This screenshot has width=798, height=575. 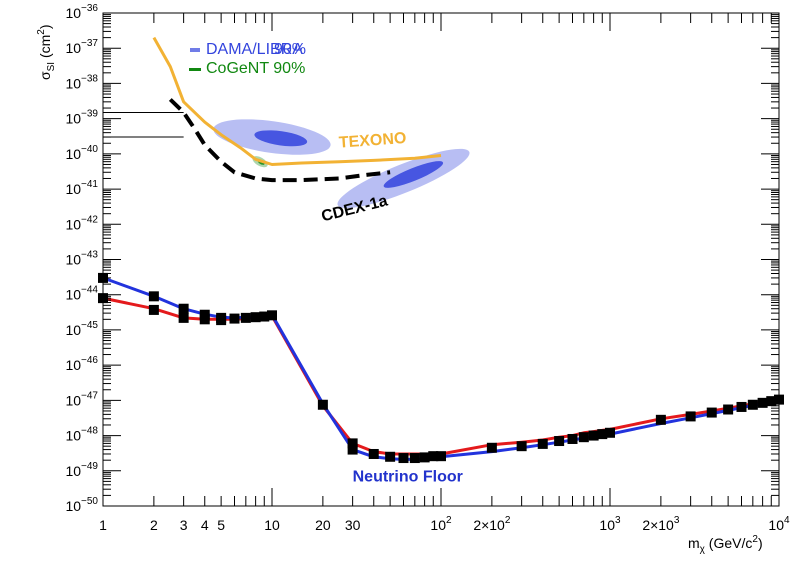 I want to click on x-tick-label-8: 10², so click(x=441, y=524).